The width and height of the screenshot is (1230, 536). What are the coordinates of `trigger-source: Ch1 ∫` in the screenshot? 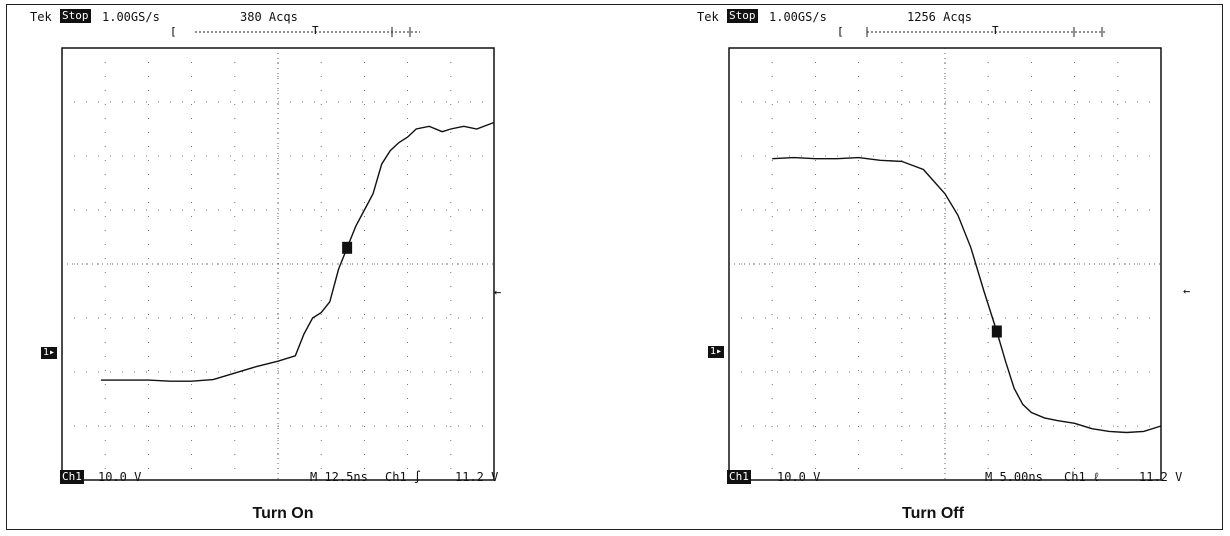 It's located at (403, 477).